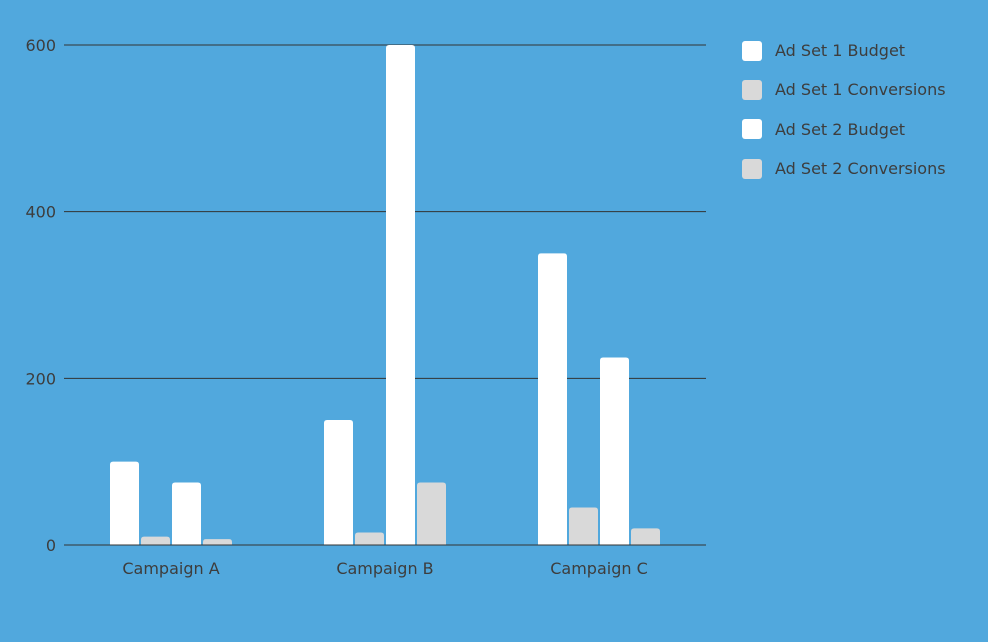 The width and height of the screenshot is (988, 642). I want to click on legend-item: Ad Set 1 Budget, so click(844, 50).